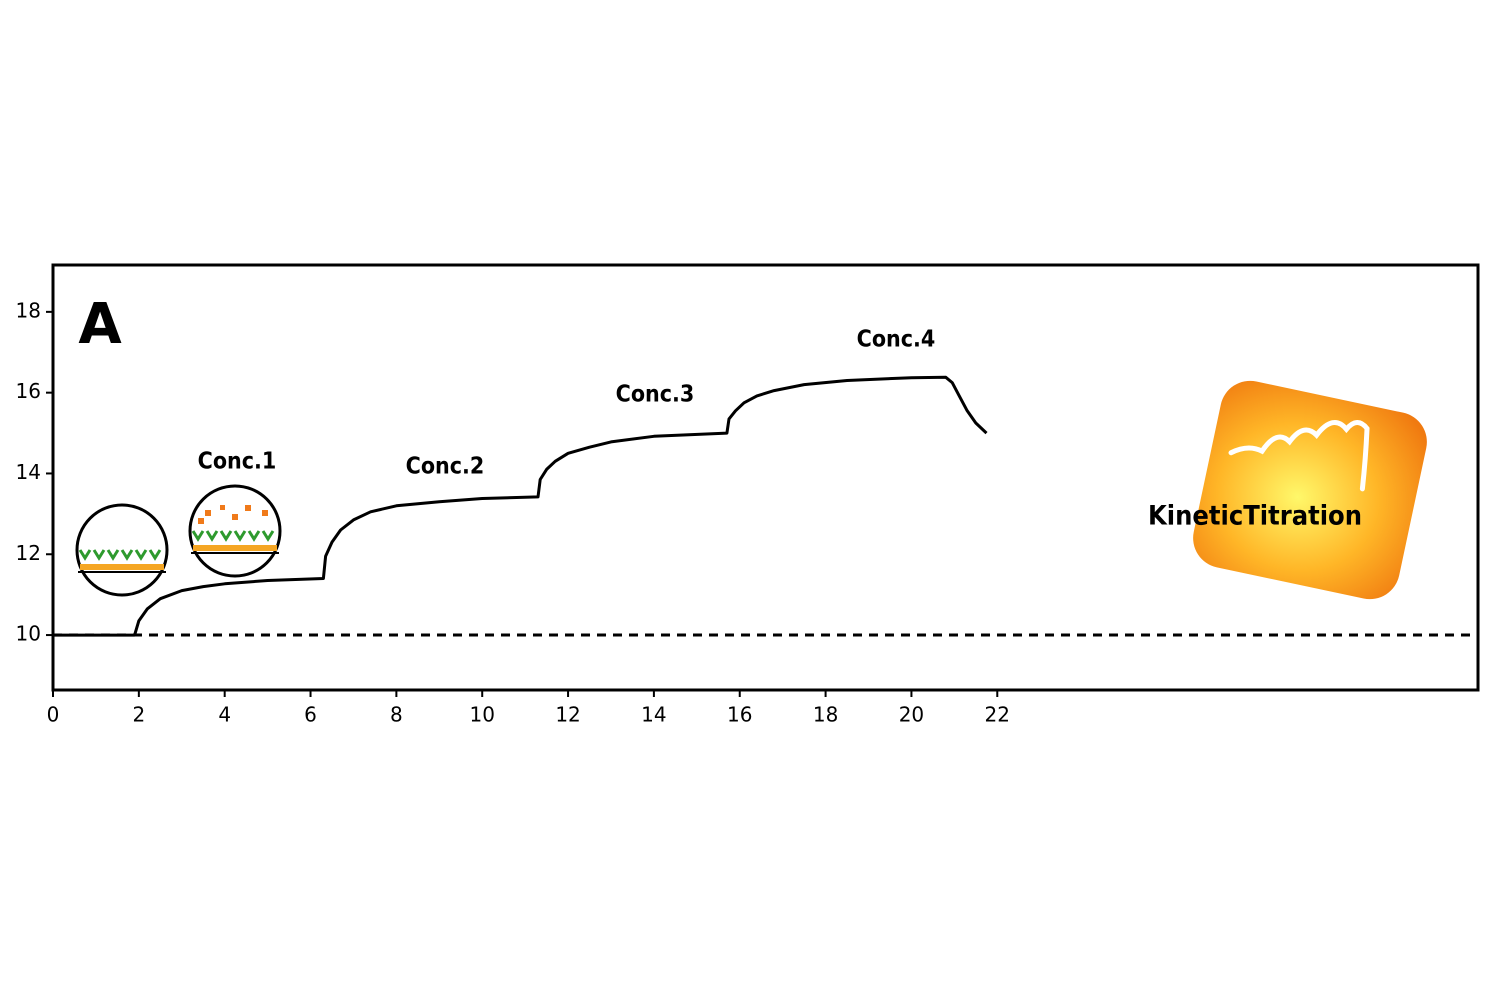 The height and width of the screenshot is (1000, 1500). What do you see at coordinates (100, 324) in the screenshot?
I see `panel-label: A` at bounding box center [100, 324].